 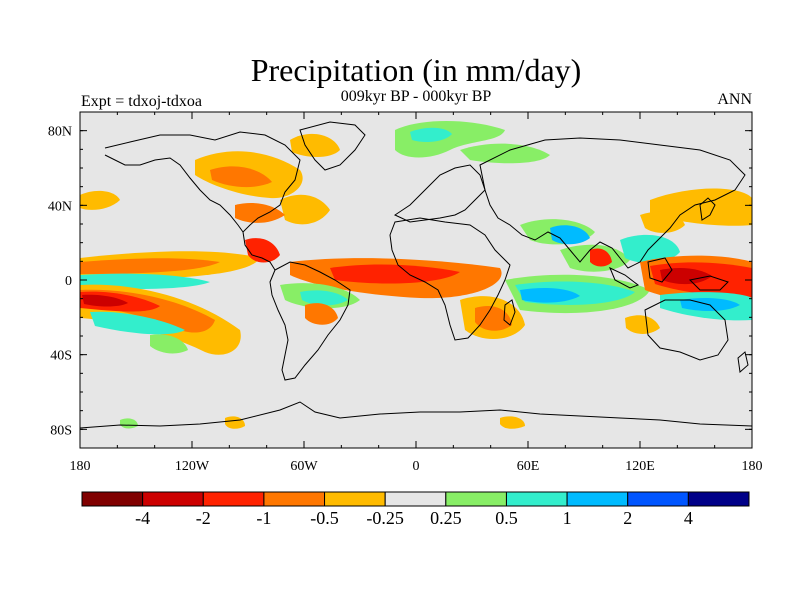 What do you see at coordinates (416, 96) in the screenshot?
I see `plot-subtitle: 009kyr BP - 000kyr BP` at bounding box center [416, 96].